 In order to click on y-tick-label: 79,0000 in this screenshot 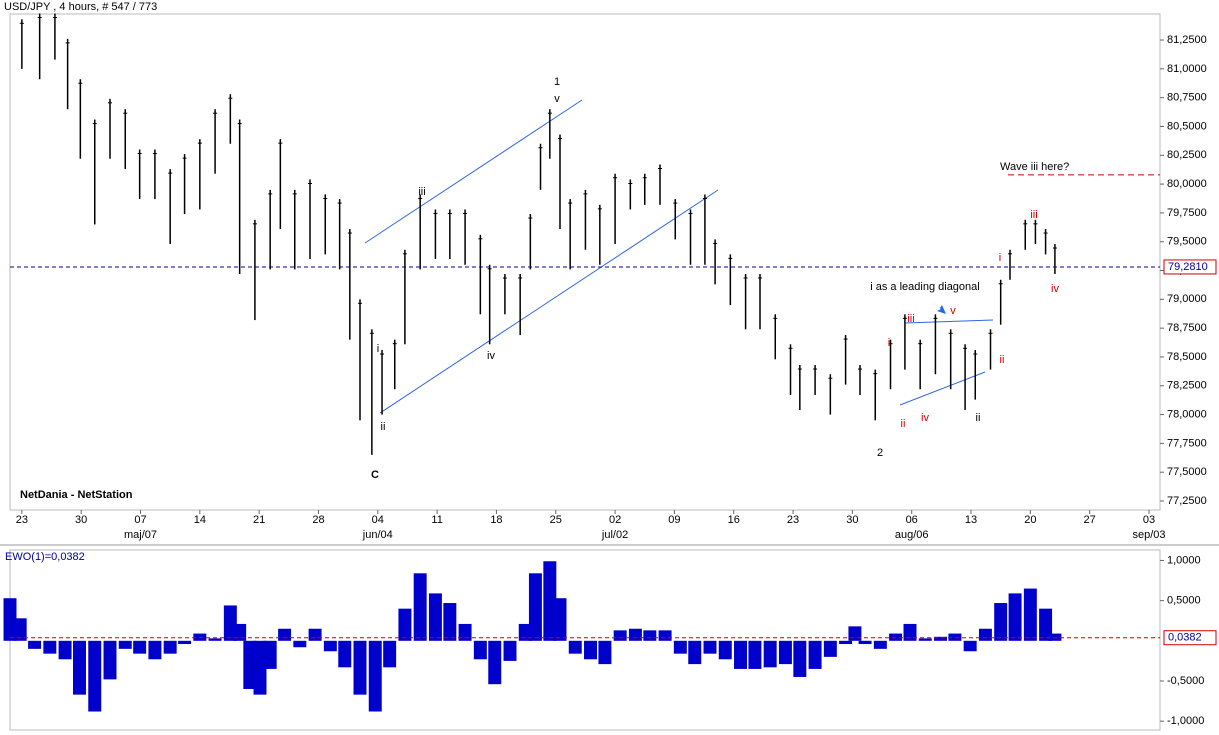, I will do `click(1187, 299)`.